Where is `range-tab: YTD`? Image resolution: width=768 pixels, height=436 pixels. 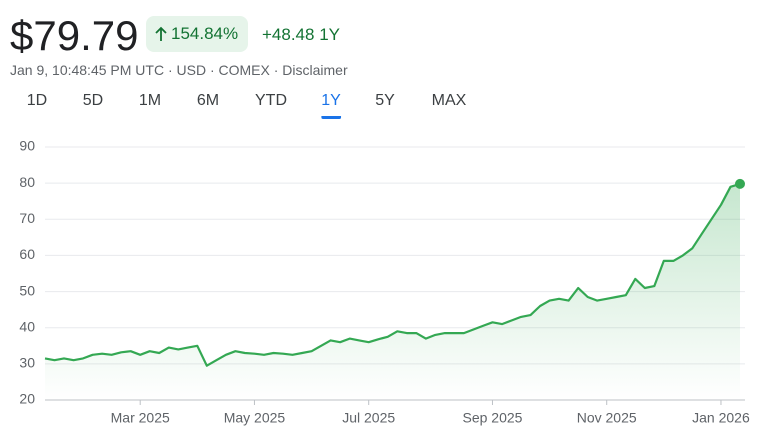
range-tab: YTD is located at coordinates (271, 100).